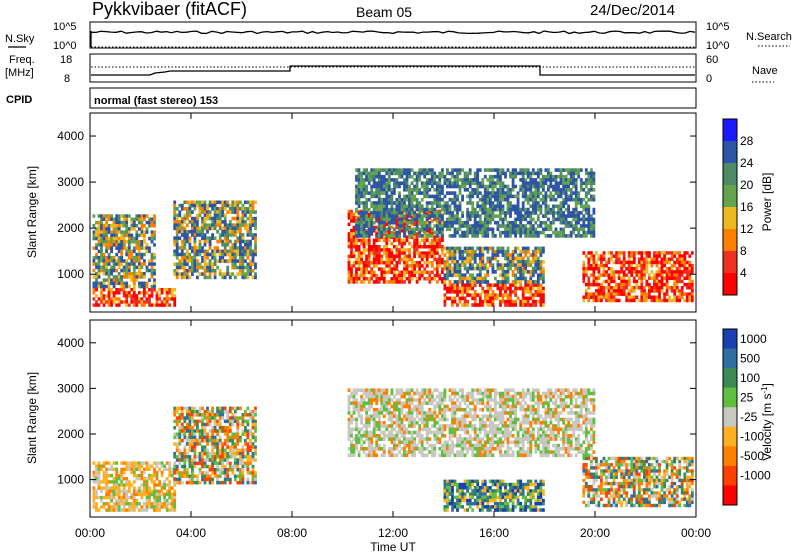  Describe the element at coordinates (747, 229) in the screenshot. I see `colorbar-tick-label: 12` at that location.